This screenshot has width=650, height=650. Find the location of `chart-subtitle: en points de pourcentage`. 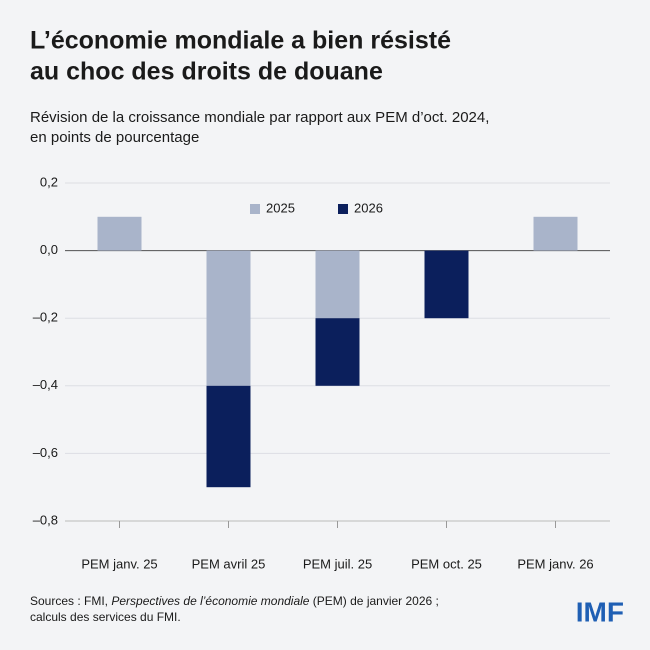

chart-subtitle: en points de pourcentage is located at coordinates (114, 137).